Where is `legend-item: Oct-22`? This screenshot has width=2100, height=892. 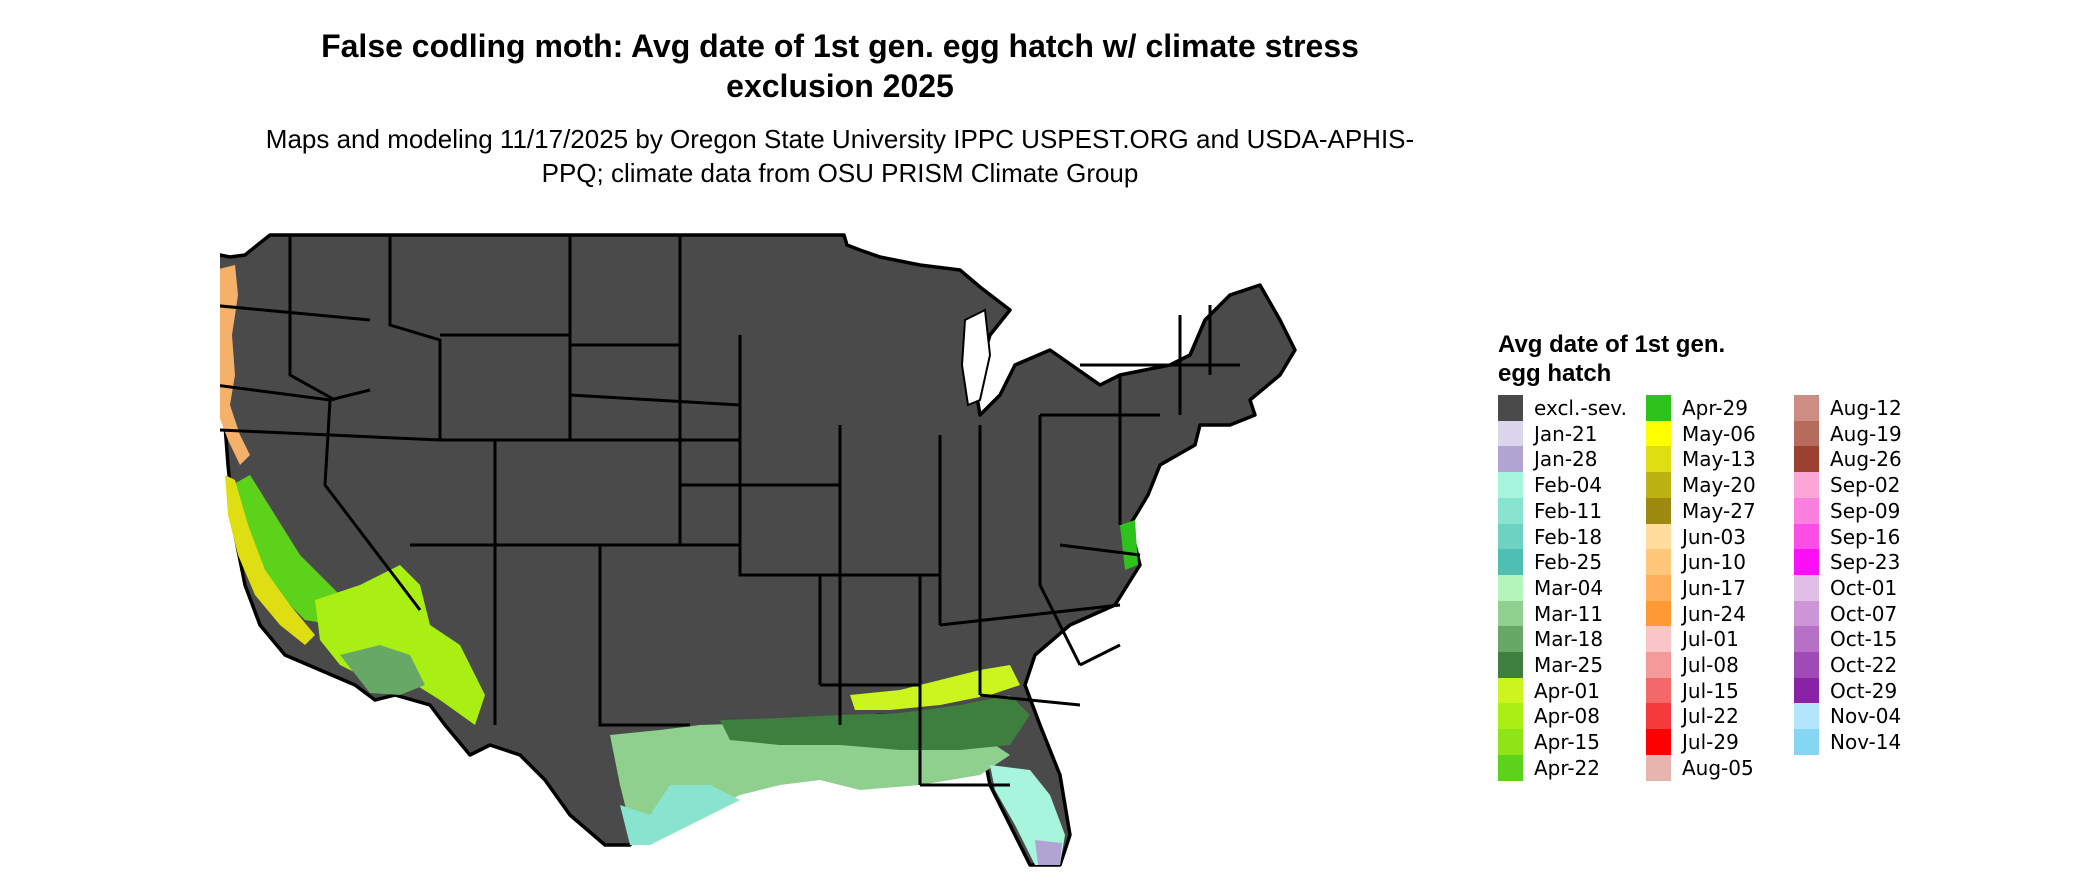 legend-item: Oct-22 is located at coordinates (1869, 665).